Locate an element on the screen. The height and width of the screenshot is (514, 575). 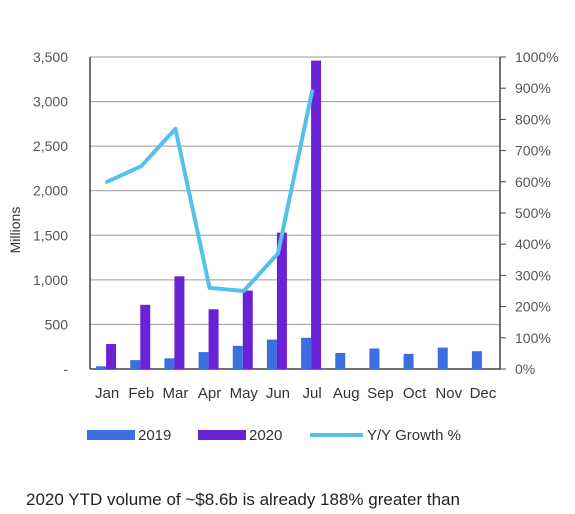
legend-label: 2019 is located at coordinates (154, 435).